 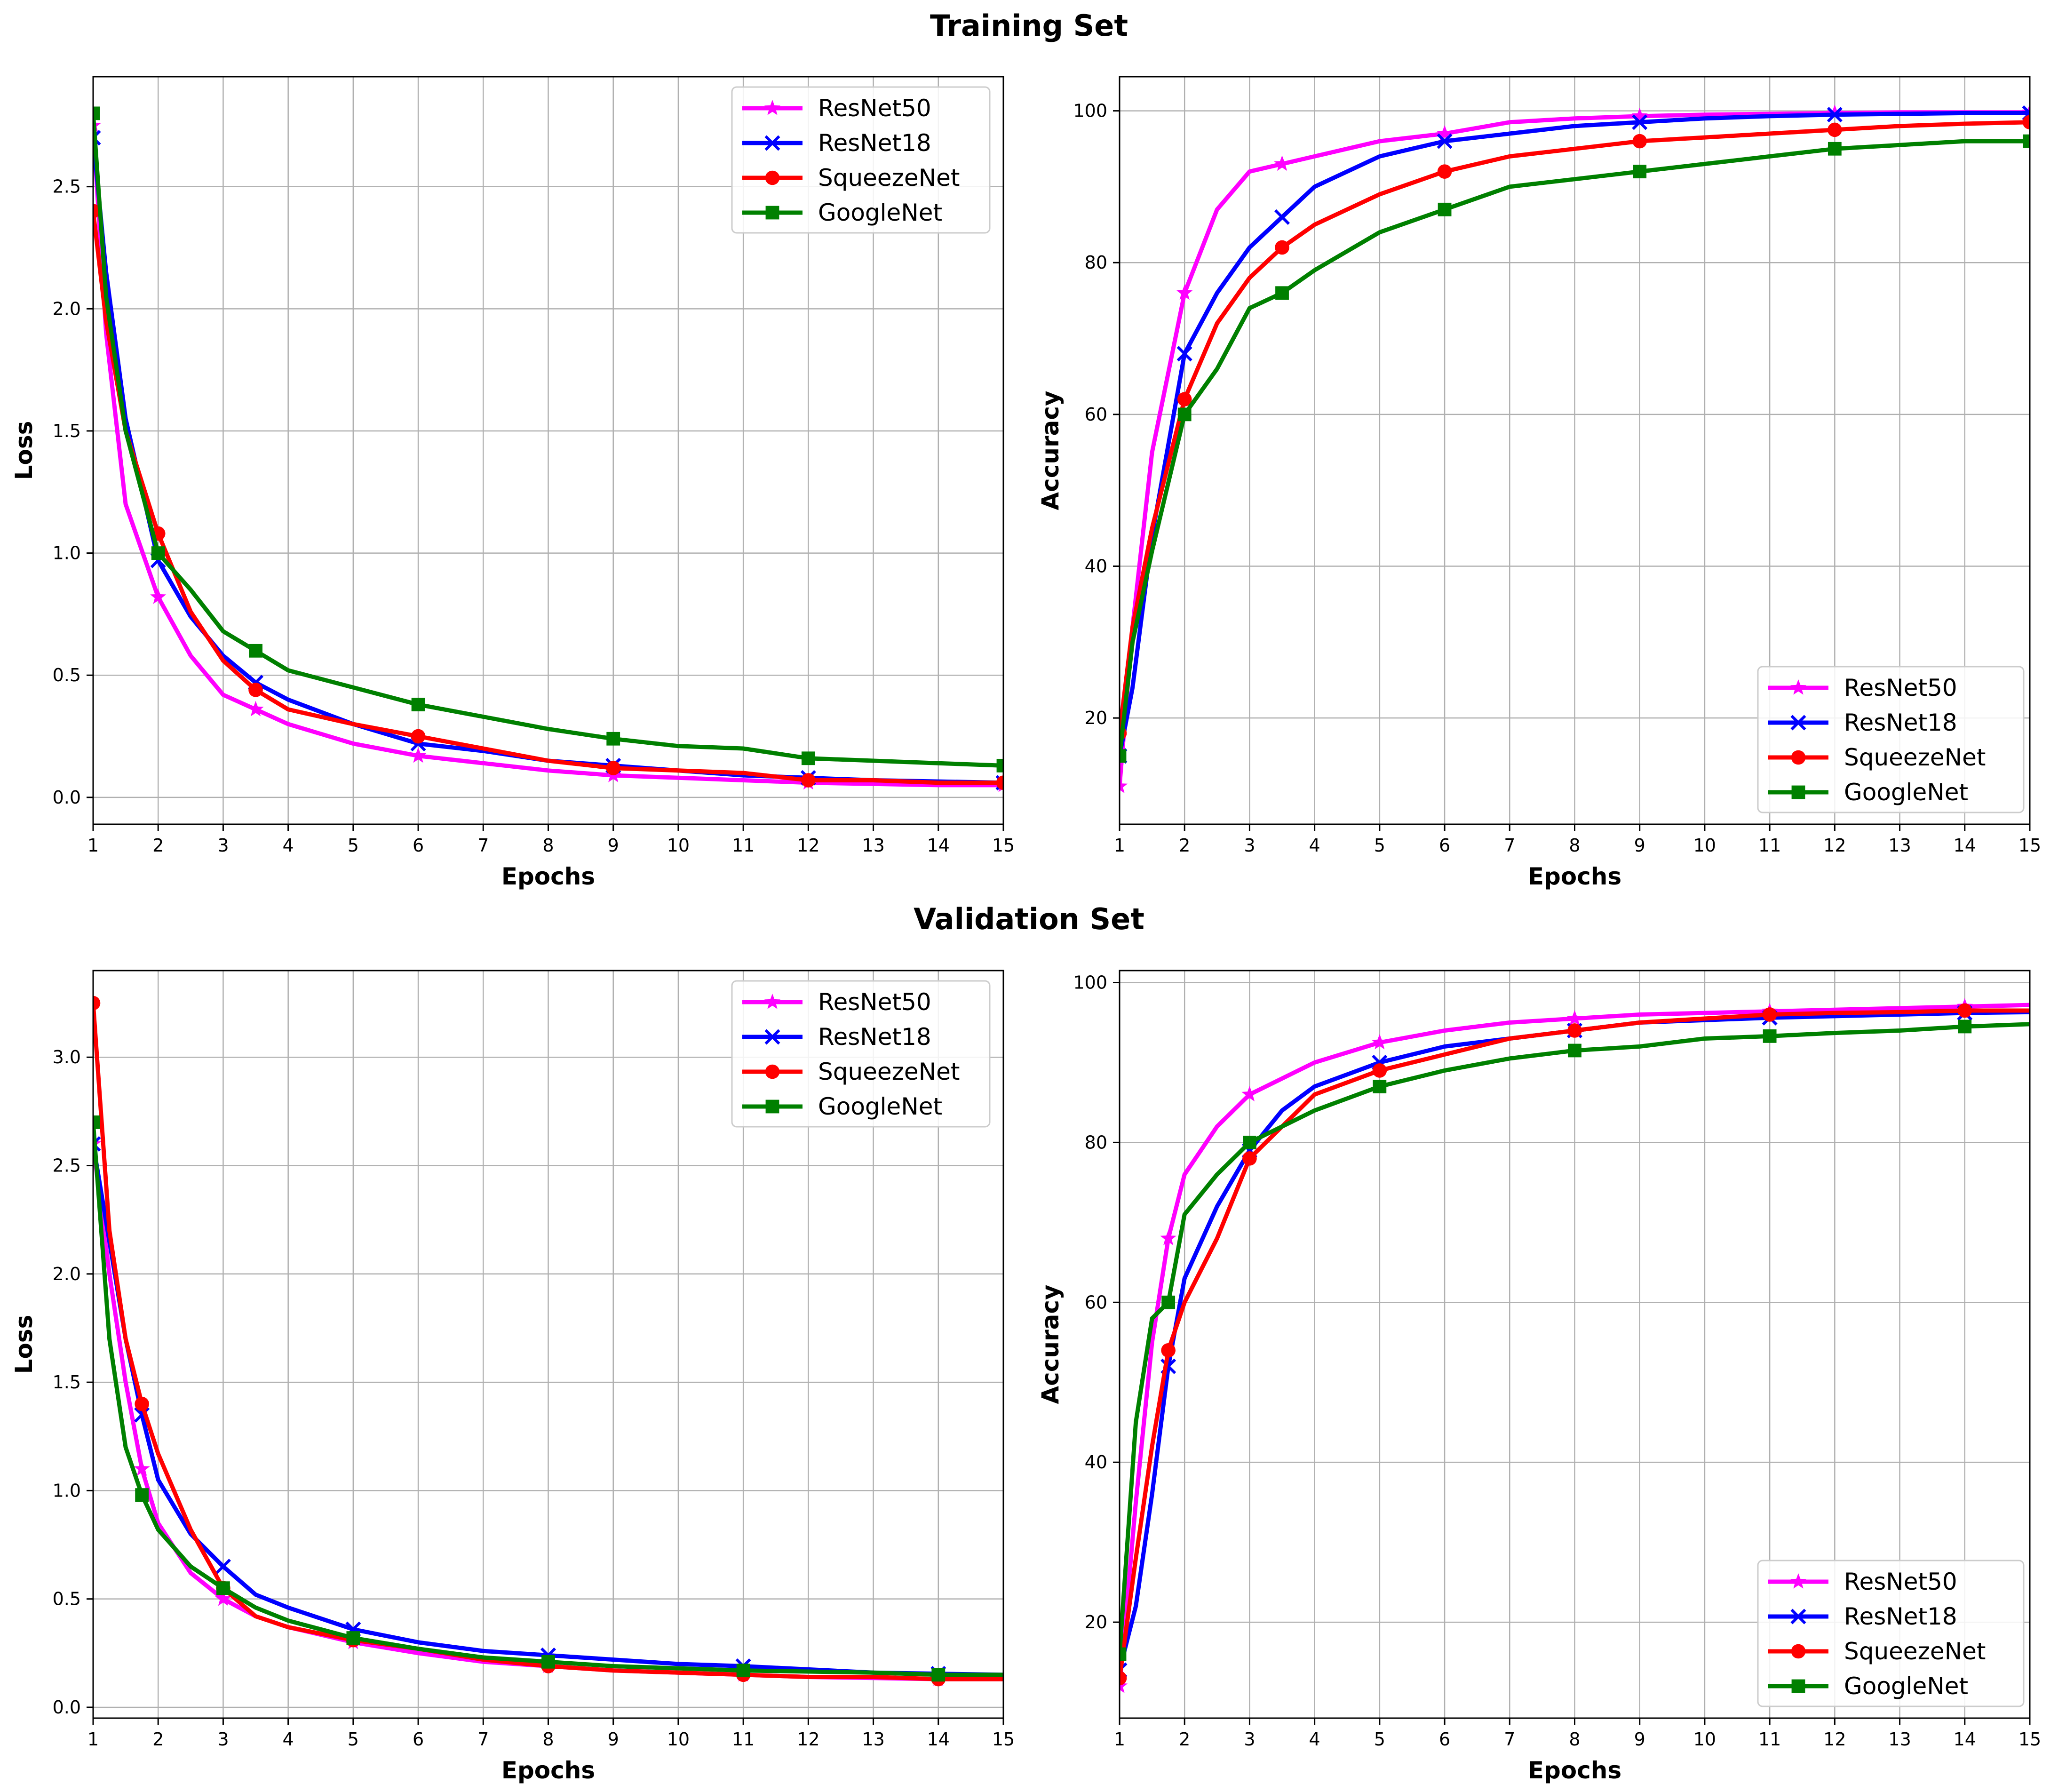 What do you see at coordinates (1906, 1686) in the screenshot?
I see `legend-label: GoogleNet` at bounding box center [1906, 1686].